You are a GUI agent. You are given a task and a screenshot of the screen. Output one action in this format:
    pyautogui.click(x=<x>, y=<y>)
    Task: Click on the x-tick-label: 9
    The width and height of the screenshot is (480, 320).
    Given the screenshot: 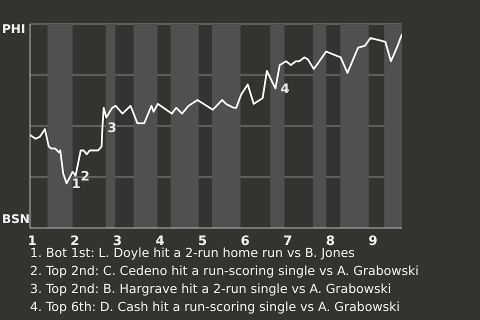 What is the action you would take?
    pyautogui.click(x=373, y=242)
    